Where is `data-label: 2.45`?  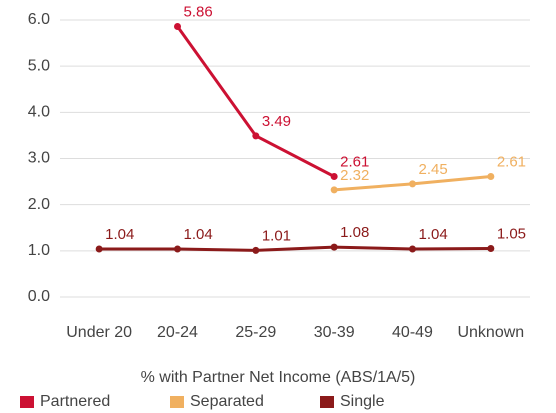 data-label: 2.45 is located at coordinates (433, 169).